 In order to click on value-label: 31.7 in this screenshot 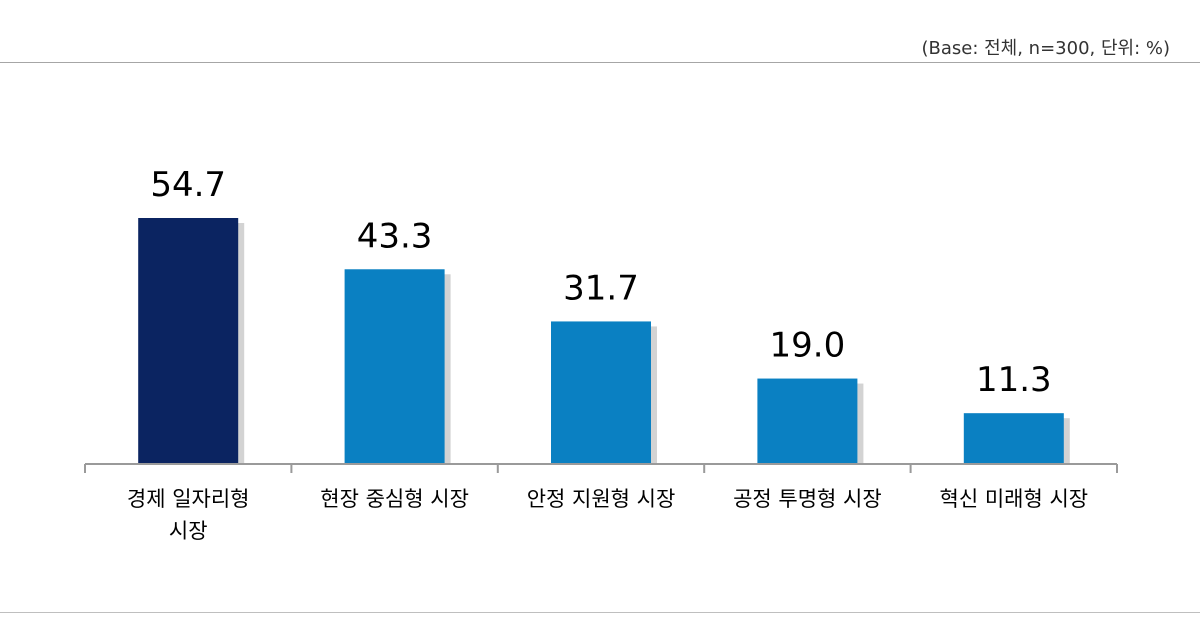, I will do `click(601, 288)`.